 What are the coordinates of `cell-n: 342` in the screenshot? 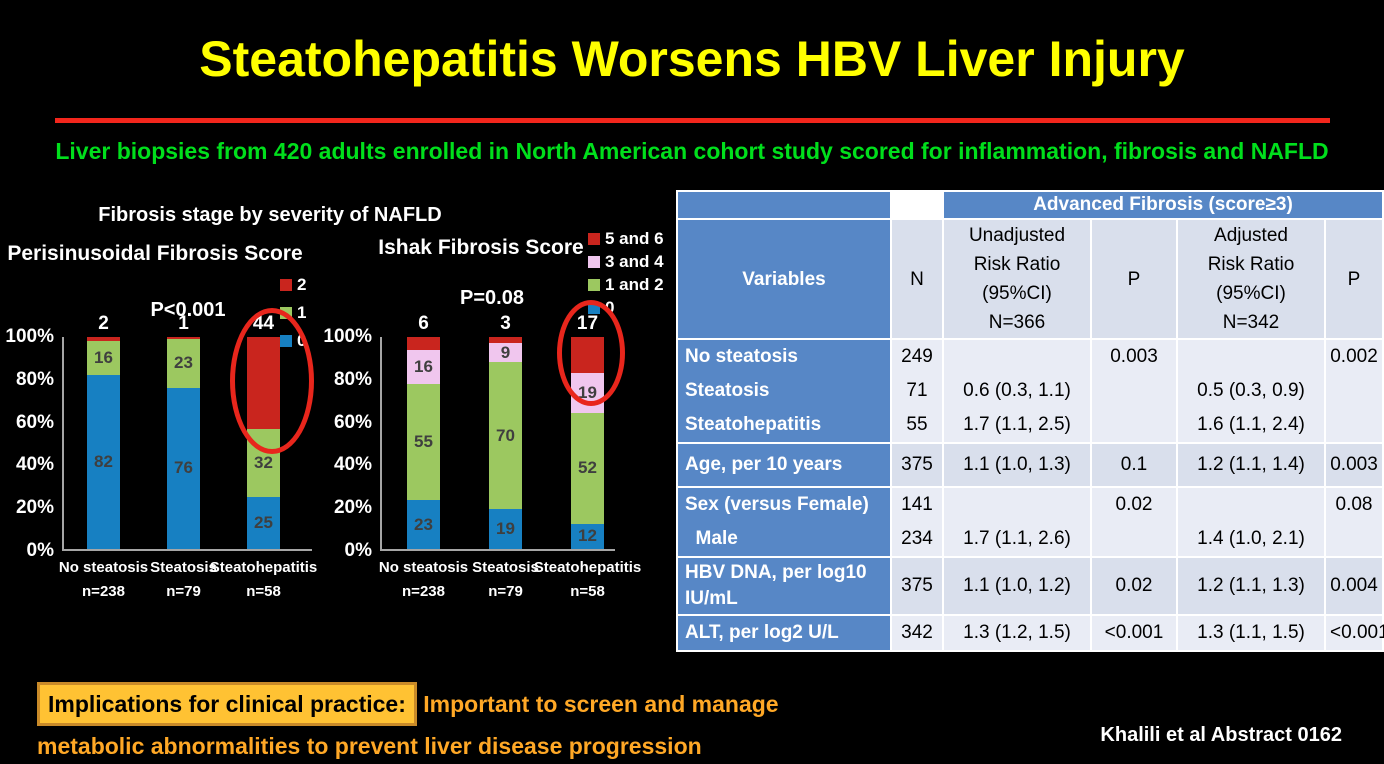 It's located at (917, 633).